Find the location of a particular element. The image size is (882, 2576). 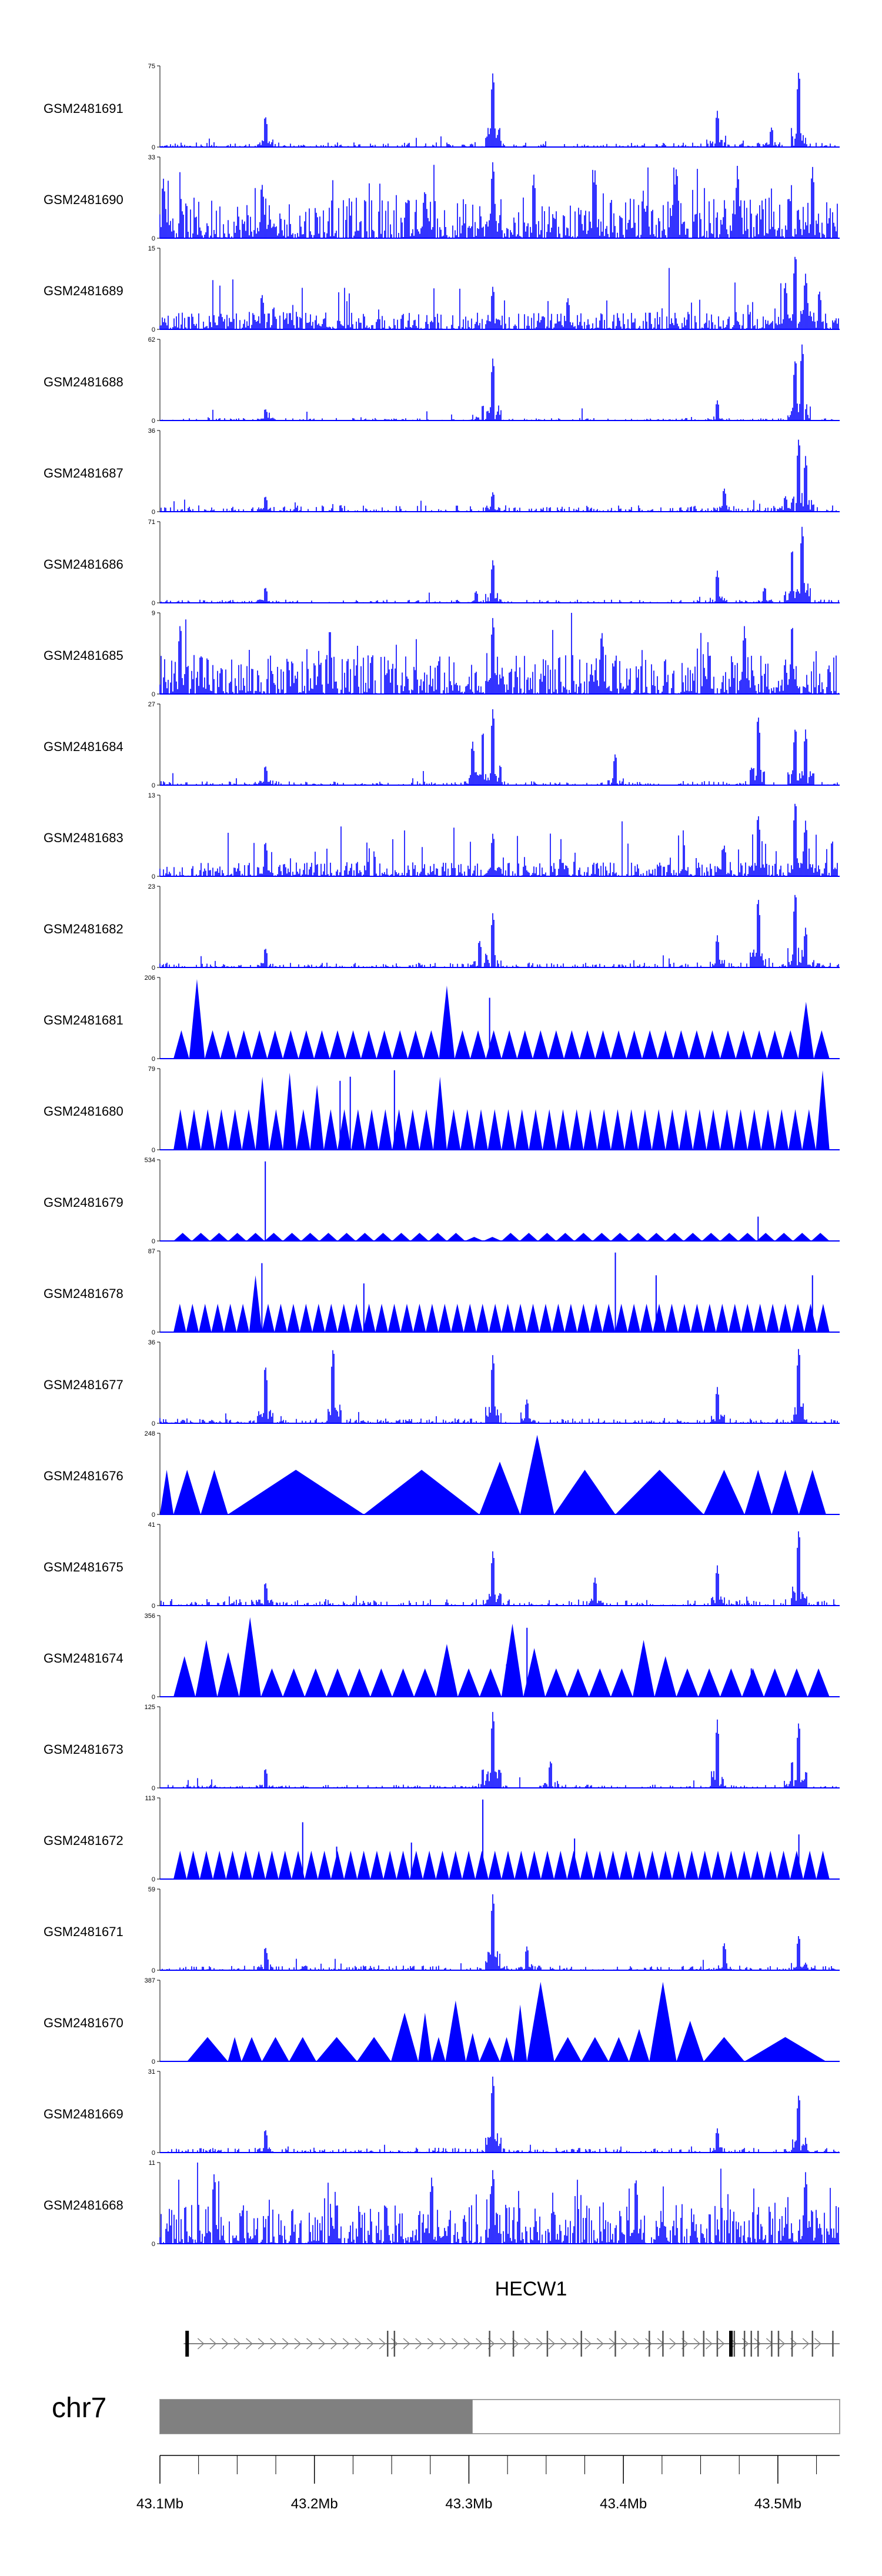

track-label: GSM2481669 is located at coordinates (83, 2114).